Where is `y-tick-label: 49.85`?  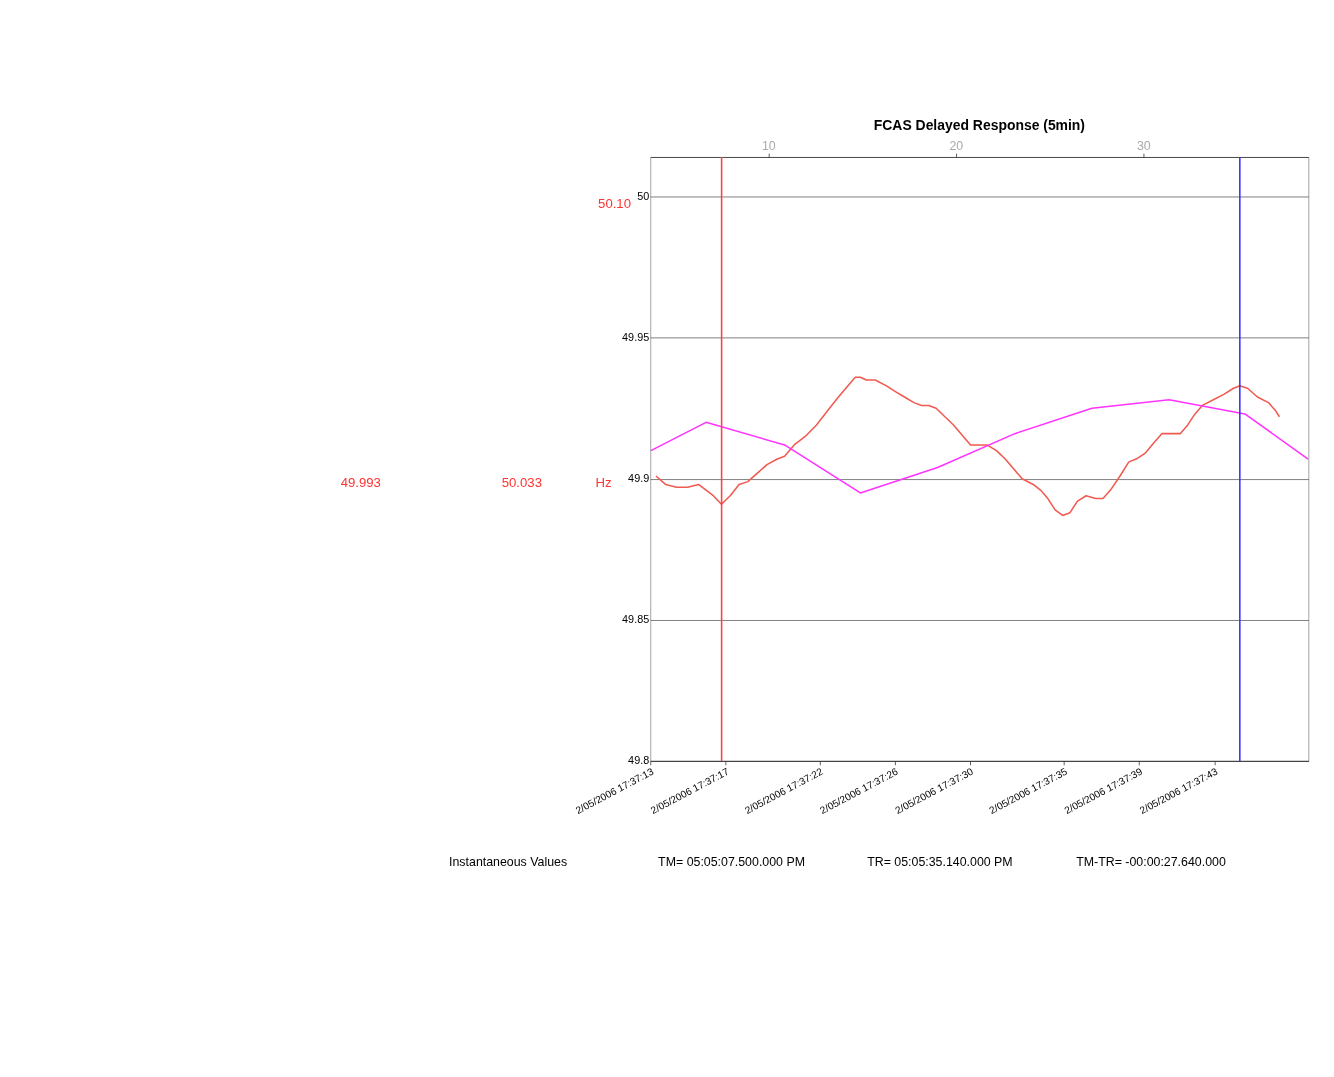 y-tick-label: 49.85 is located at coordinates (636, 619).